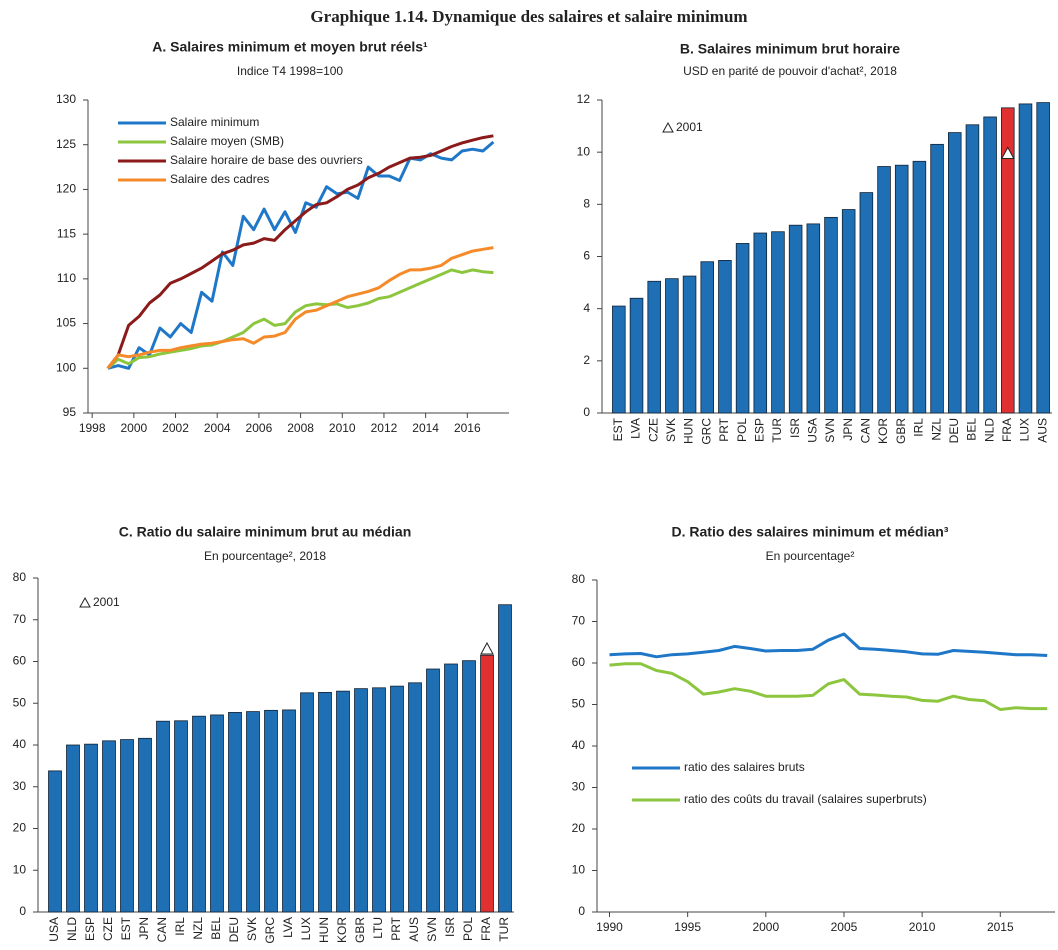 Image resolution: width=1058 pixels, height=950 pixels. Describe the element at coordinates (162, 929) in the screenshot. I see `x-tick-label: CAN` at that location.